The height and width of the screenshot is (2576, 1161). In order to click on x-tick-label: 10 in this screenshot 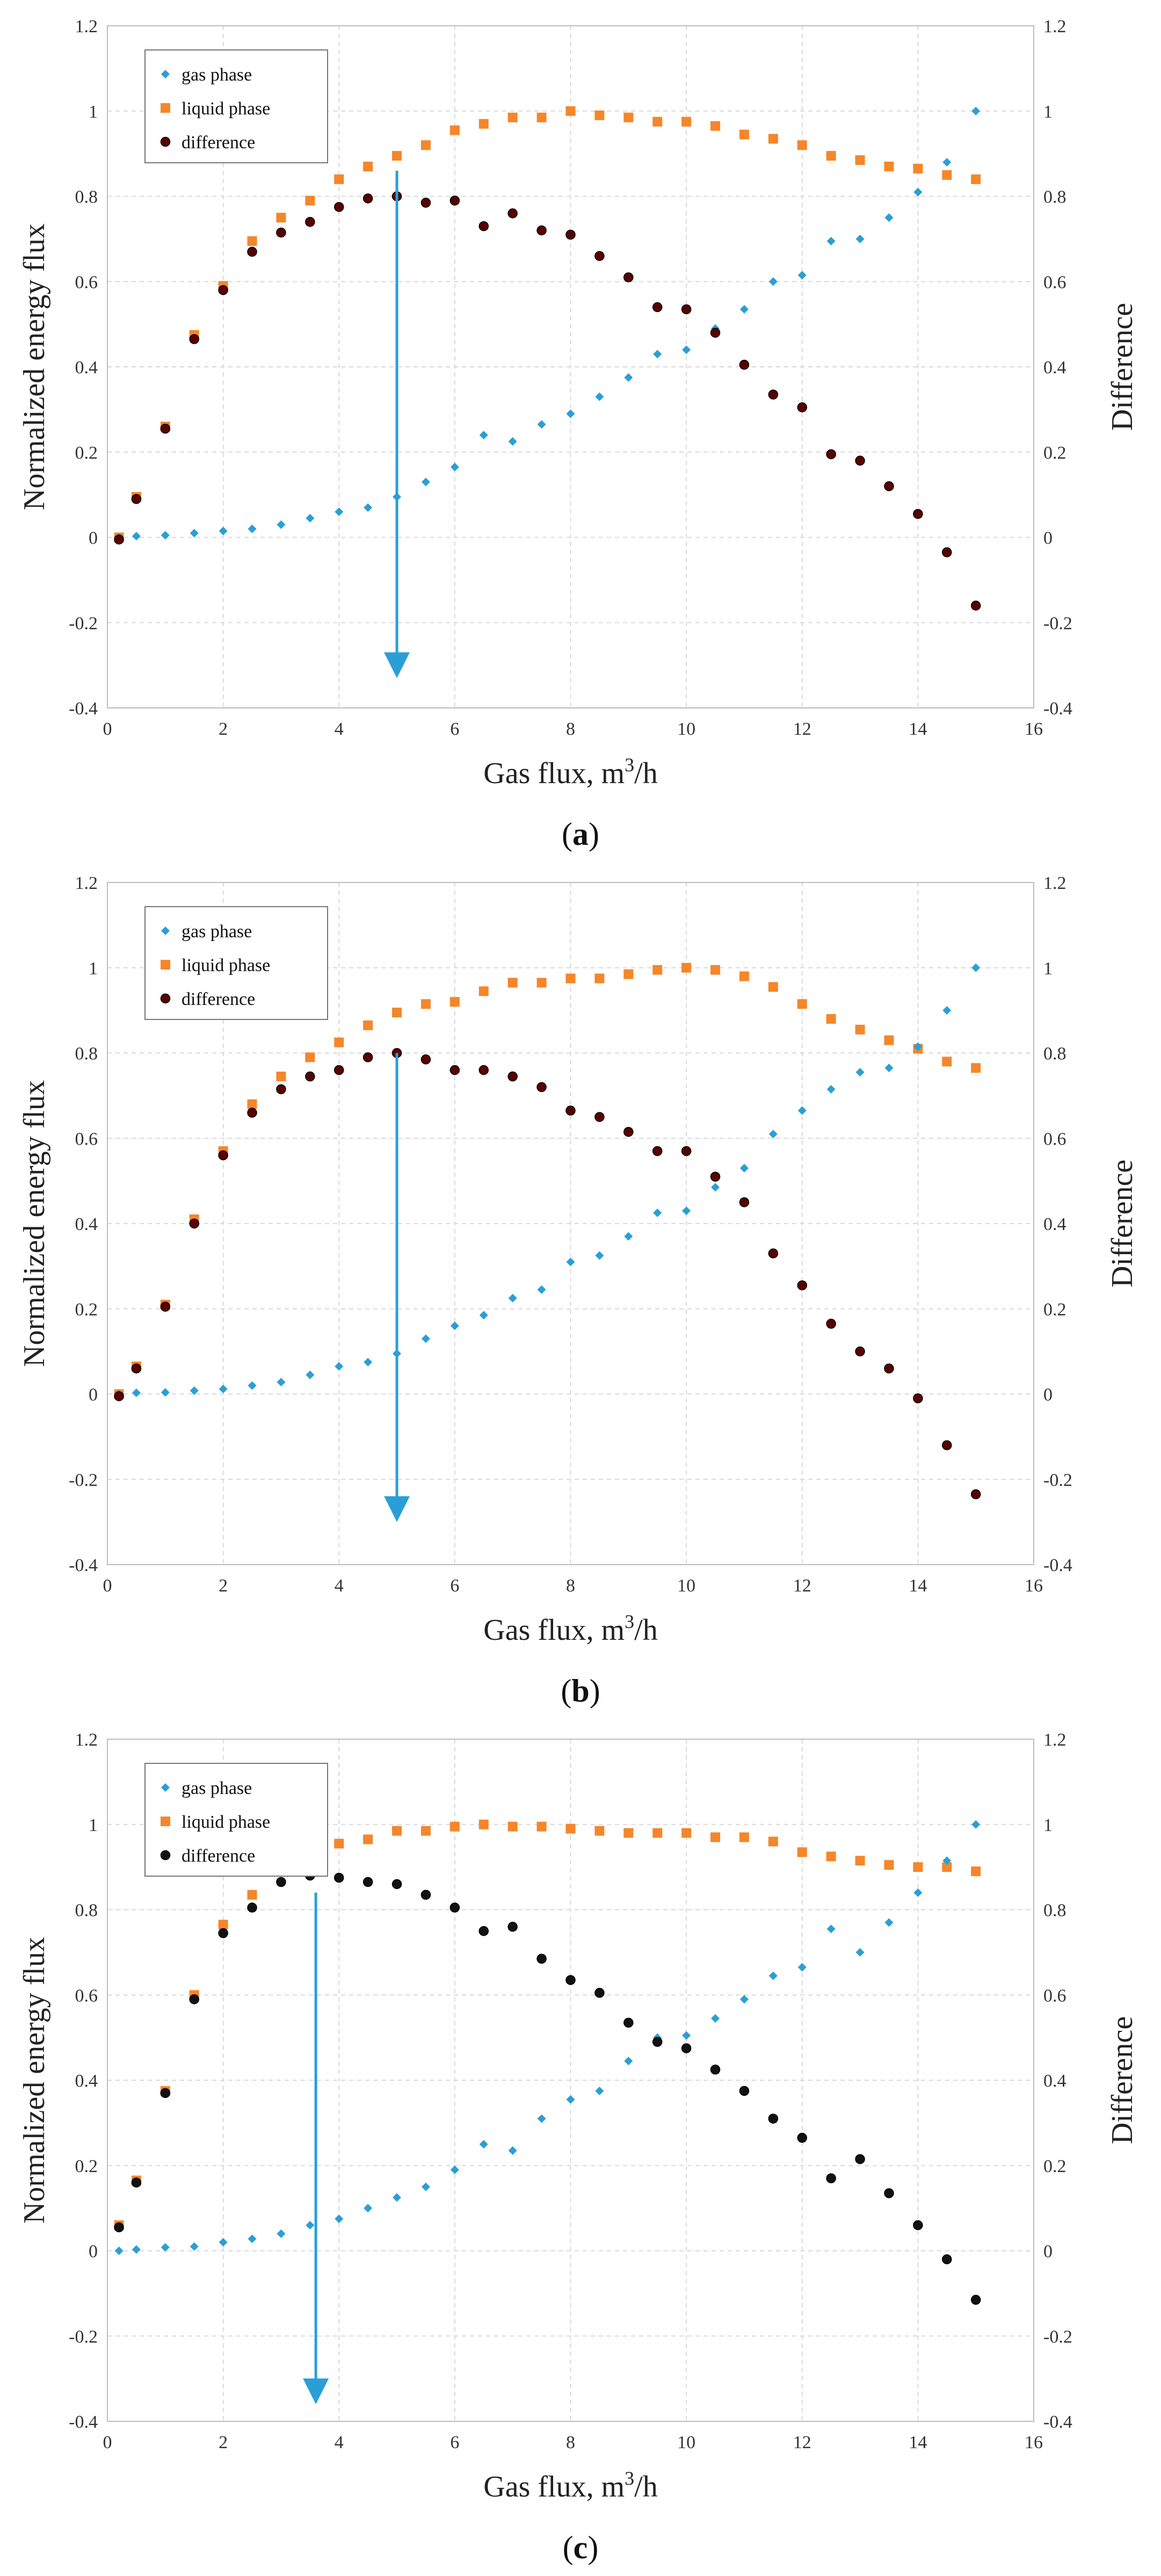, I will do `click(686, 1586)`.